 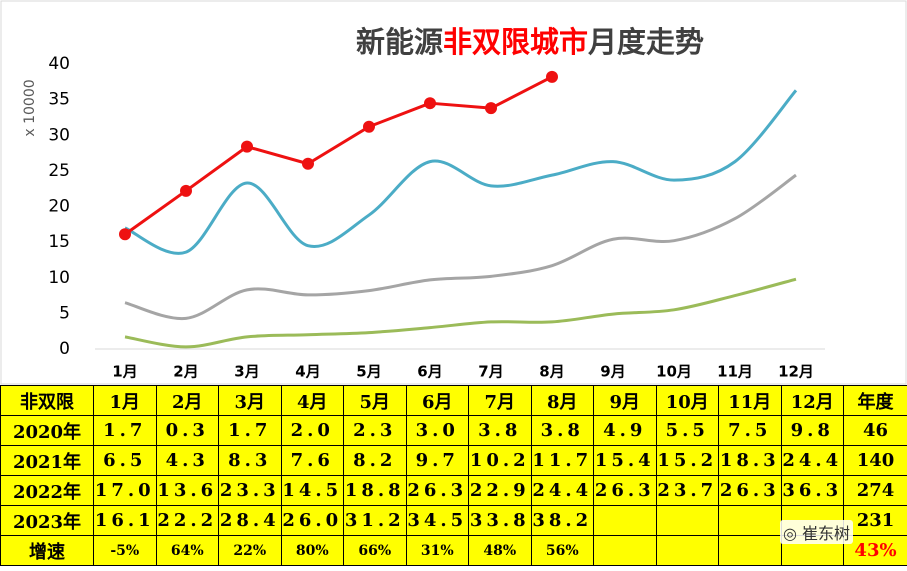 What do you see at coordinates (59, 207) in the screenshot?
I see `y-tick-label: 20` at bounding box center [59, 207].